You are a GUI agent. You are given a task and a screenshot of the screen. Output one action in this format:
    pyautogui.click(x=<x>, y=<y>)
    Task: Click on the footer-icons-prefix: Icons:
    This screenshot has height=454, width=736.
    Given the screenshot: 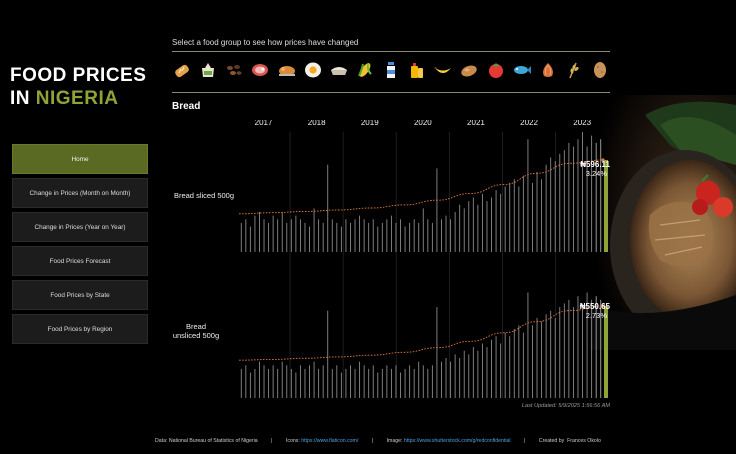 What is the action you would take?
    pyautogui.click(x=293, y=441)
    